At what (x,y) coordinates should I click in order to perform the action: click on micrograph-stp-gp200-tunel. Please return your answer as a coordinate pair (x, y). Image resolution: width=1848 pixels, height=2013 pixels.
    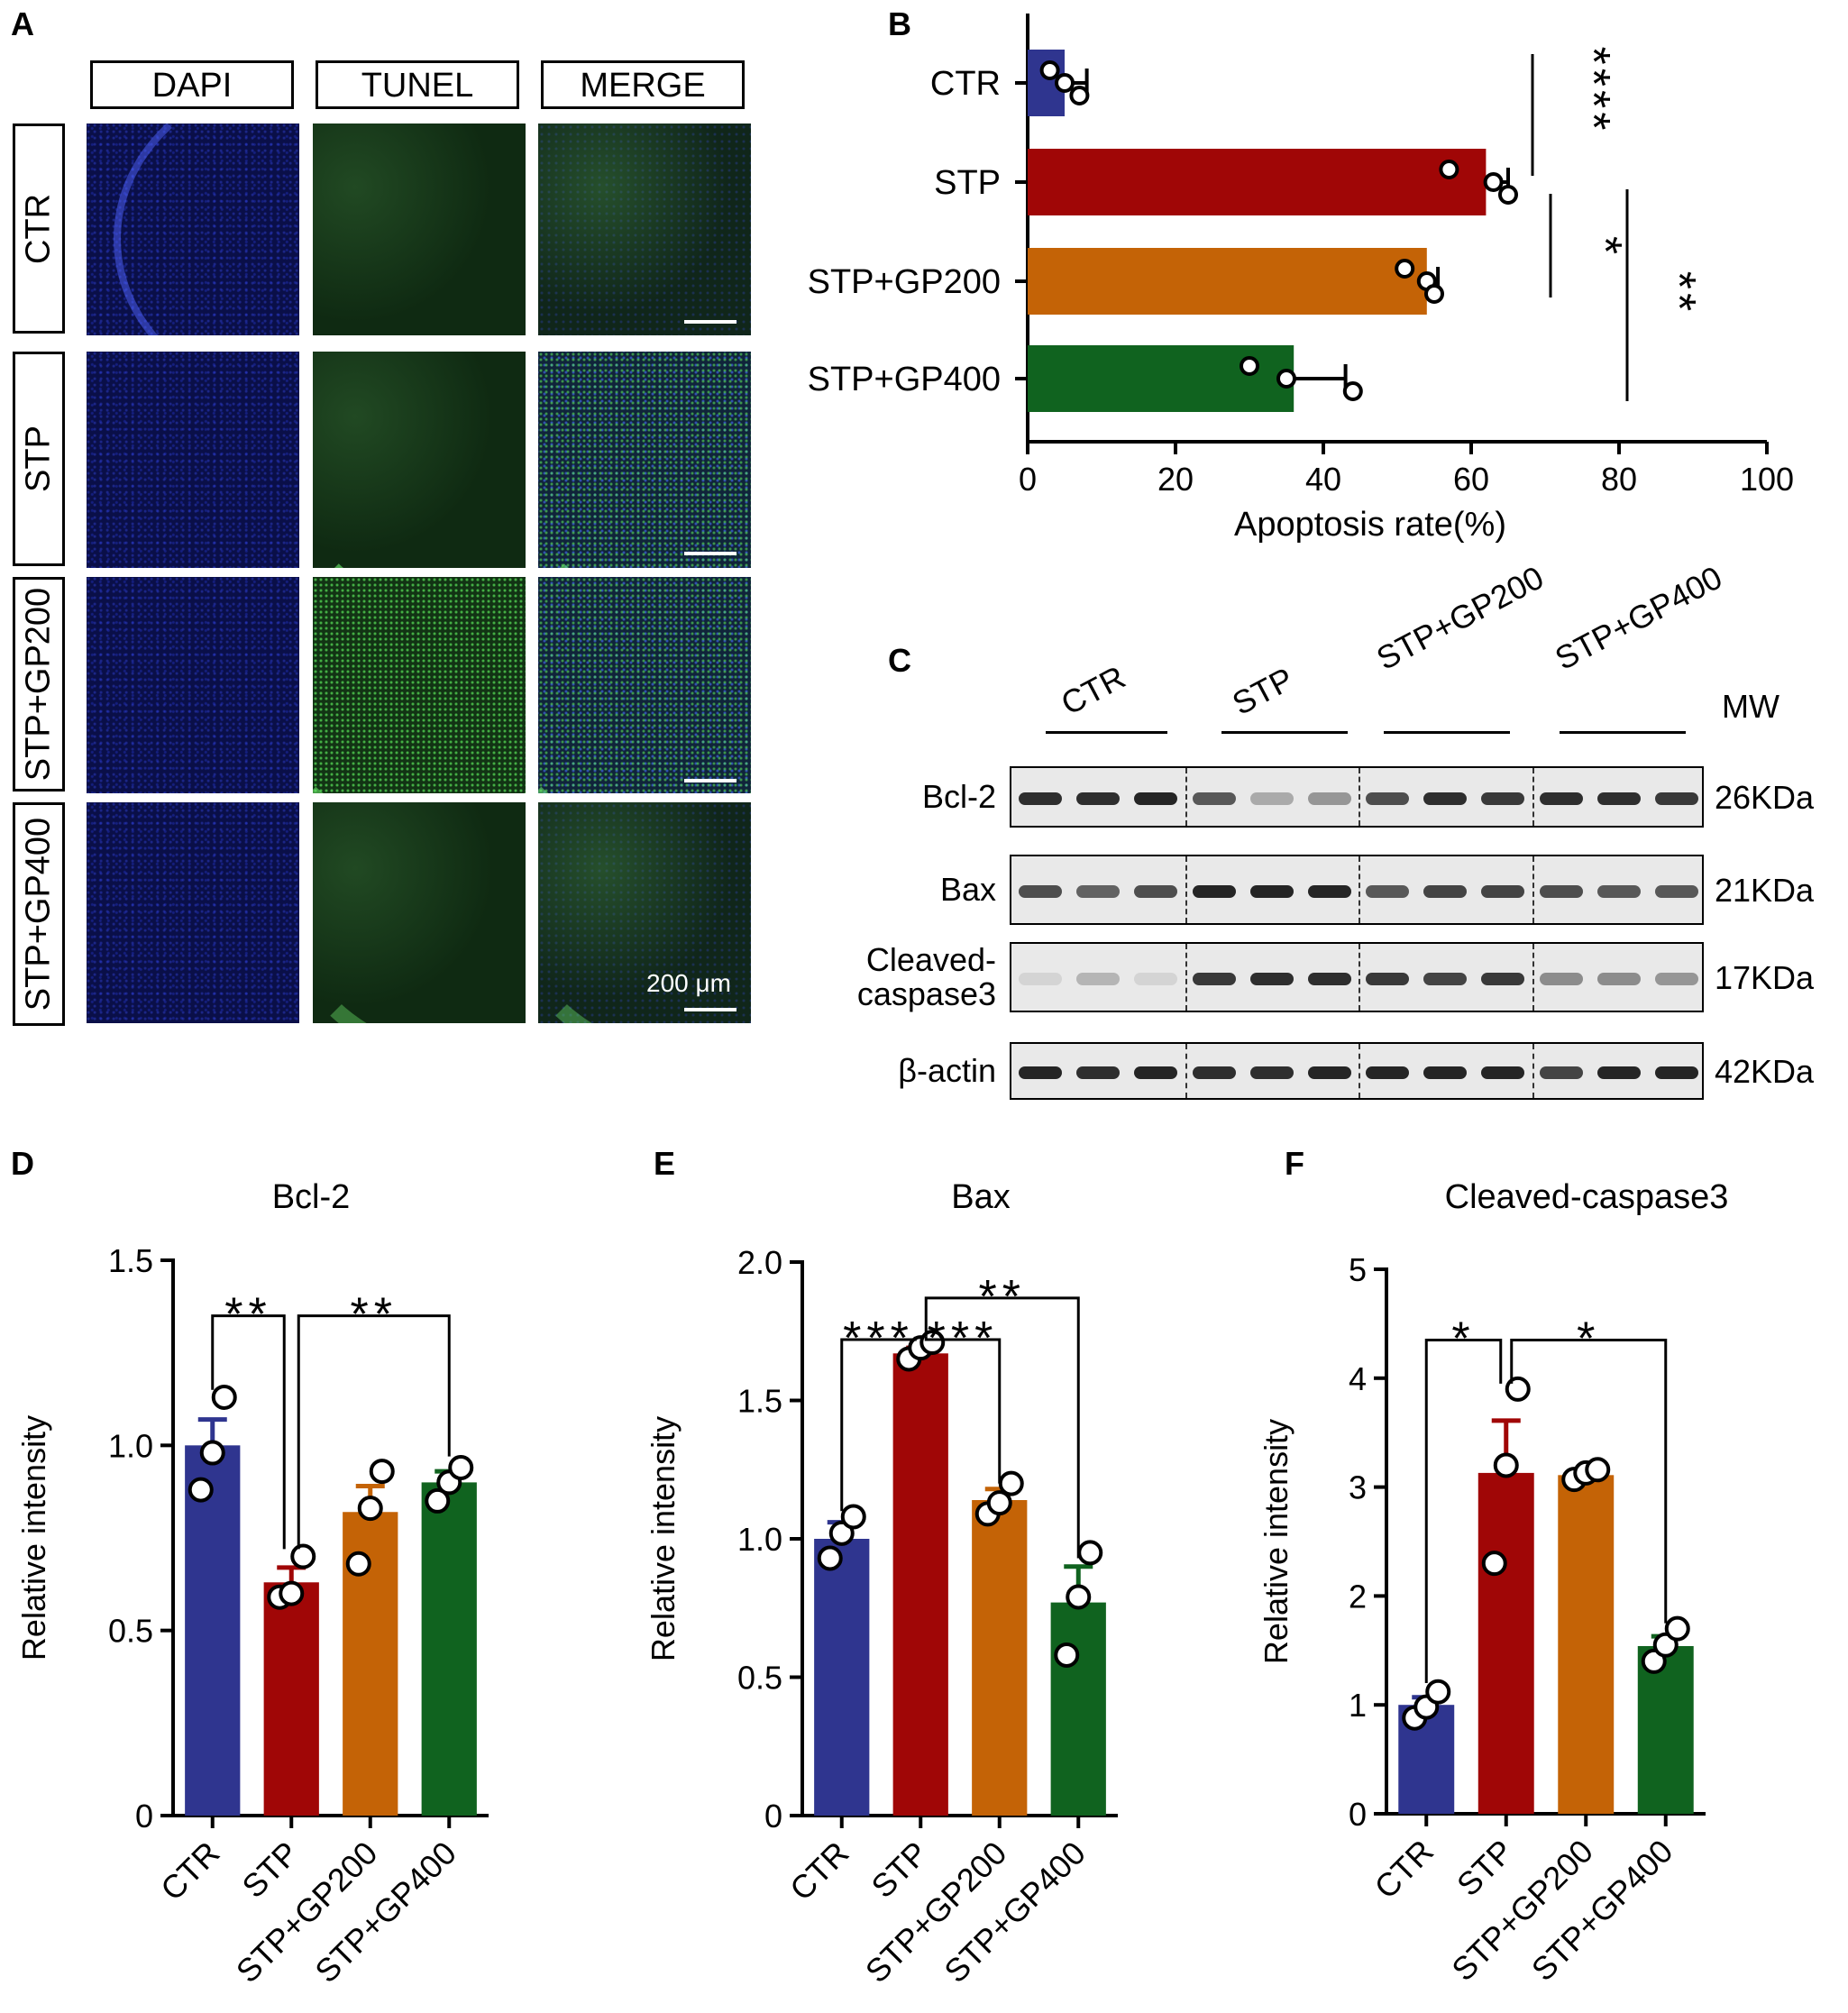
    Looking at the image, I should click on (419, 685).